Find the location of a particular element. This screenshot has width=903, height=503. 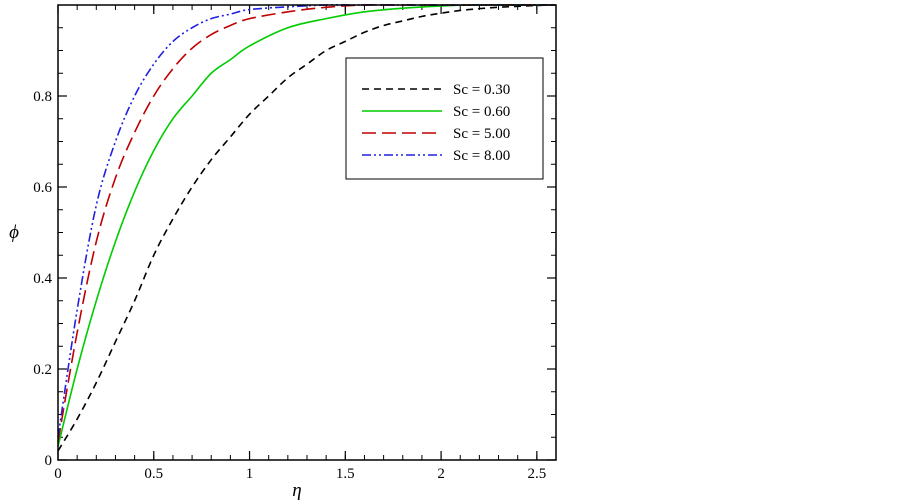

x-tick-label: 0.5 is located at coordinates (153, 474).